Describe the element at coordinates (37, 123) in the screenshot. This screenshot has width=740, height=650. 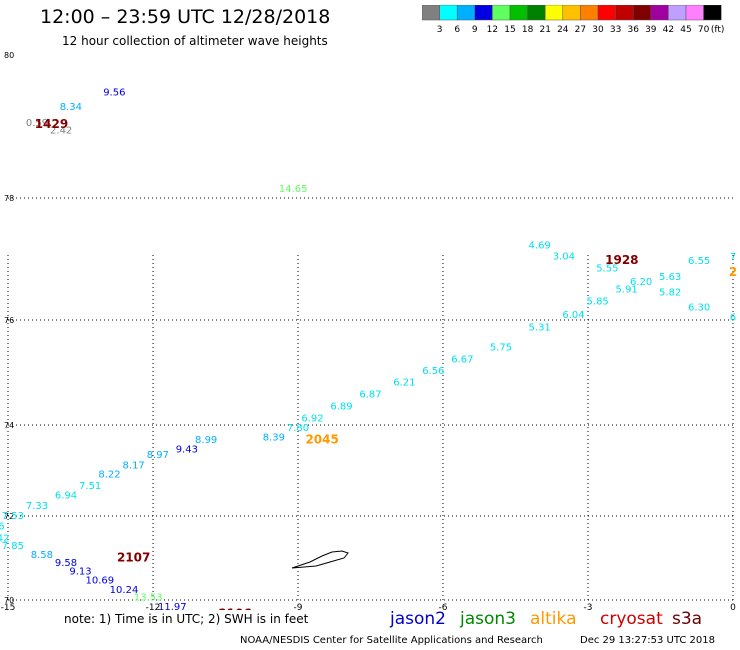
I see `wave-height-label: 0.59` at that location.